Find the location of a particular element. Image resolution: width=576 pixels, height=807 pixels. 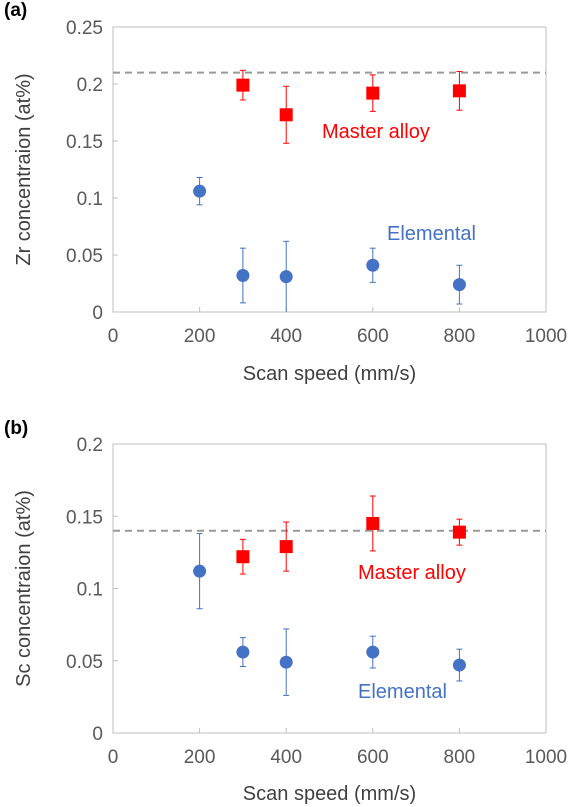

y-tick-labels: 0 0.05 0.1 0.15 0.2 0.25 is located at coordinates (84, 171).